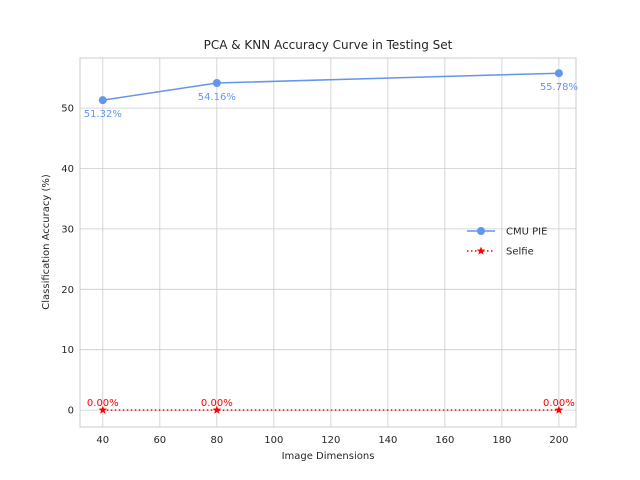 The width and height of the screenshot is (640, 480). What do you see at coordinates (328, 45) in the screenshot?
I see `chart-title: PCA & KNN Accuracy Curve in Testing Set` at bounding box center [328, 45].